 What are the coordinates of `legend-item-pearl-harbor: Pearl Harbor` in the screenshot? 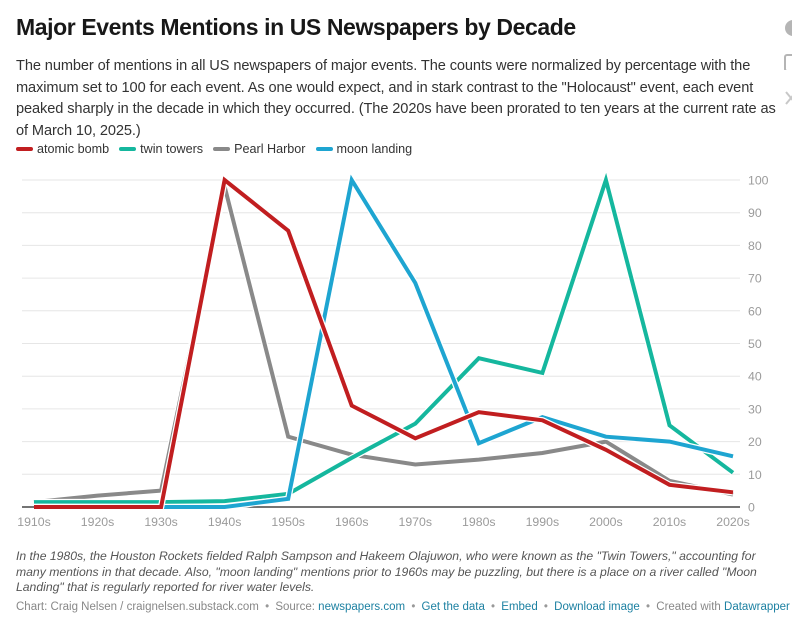 It's located at (259, 149).